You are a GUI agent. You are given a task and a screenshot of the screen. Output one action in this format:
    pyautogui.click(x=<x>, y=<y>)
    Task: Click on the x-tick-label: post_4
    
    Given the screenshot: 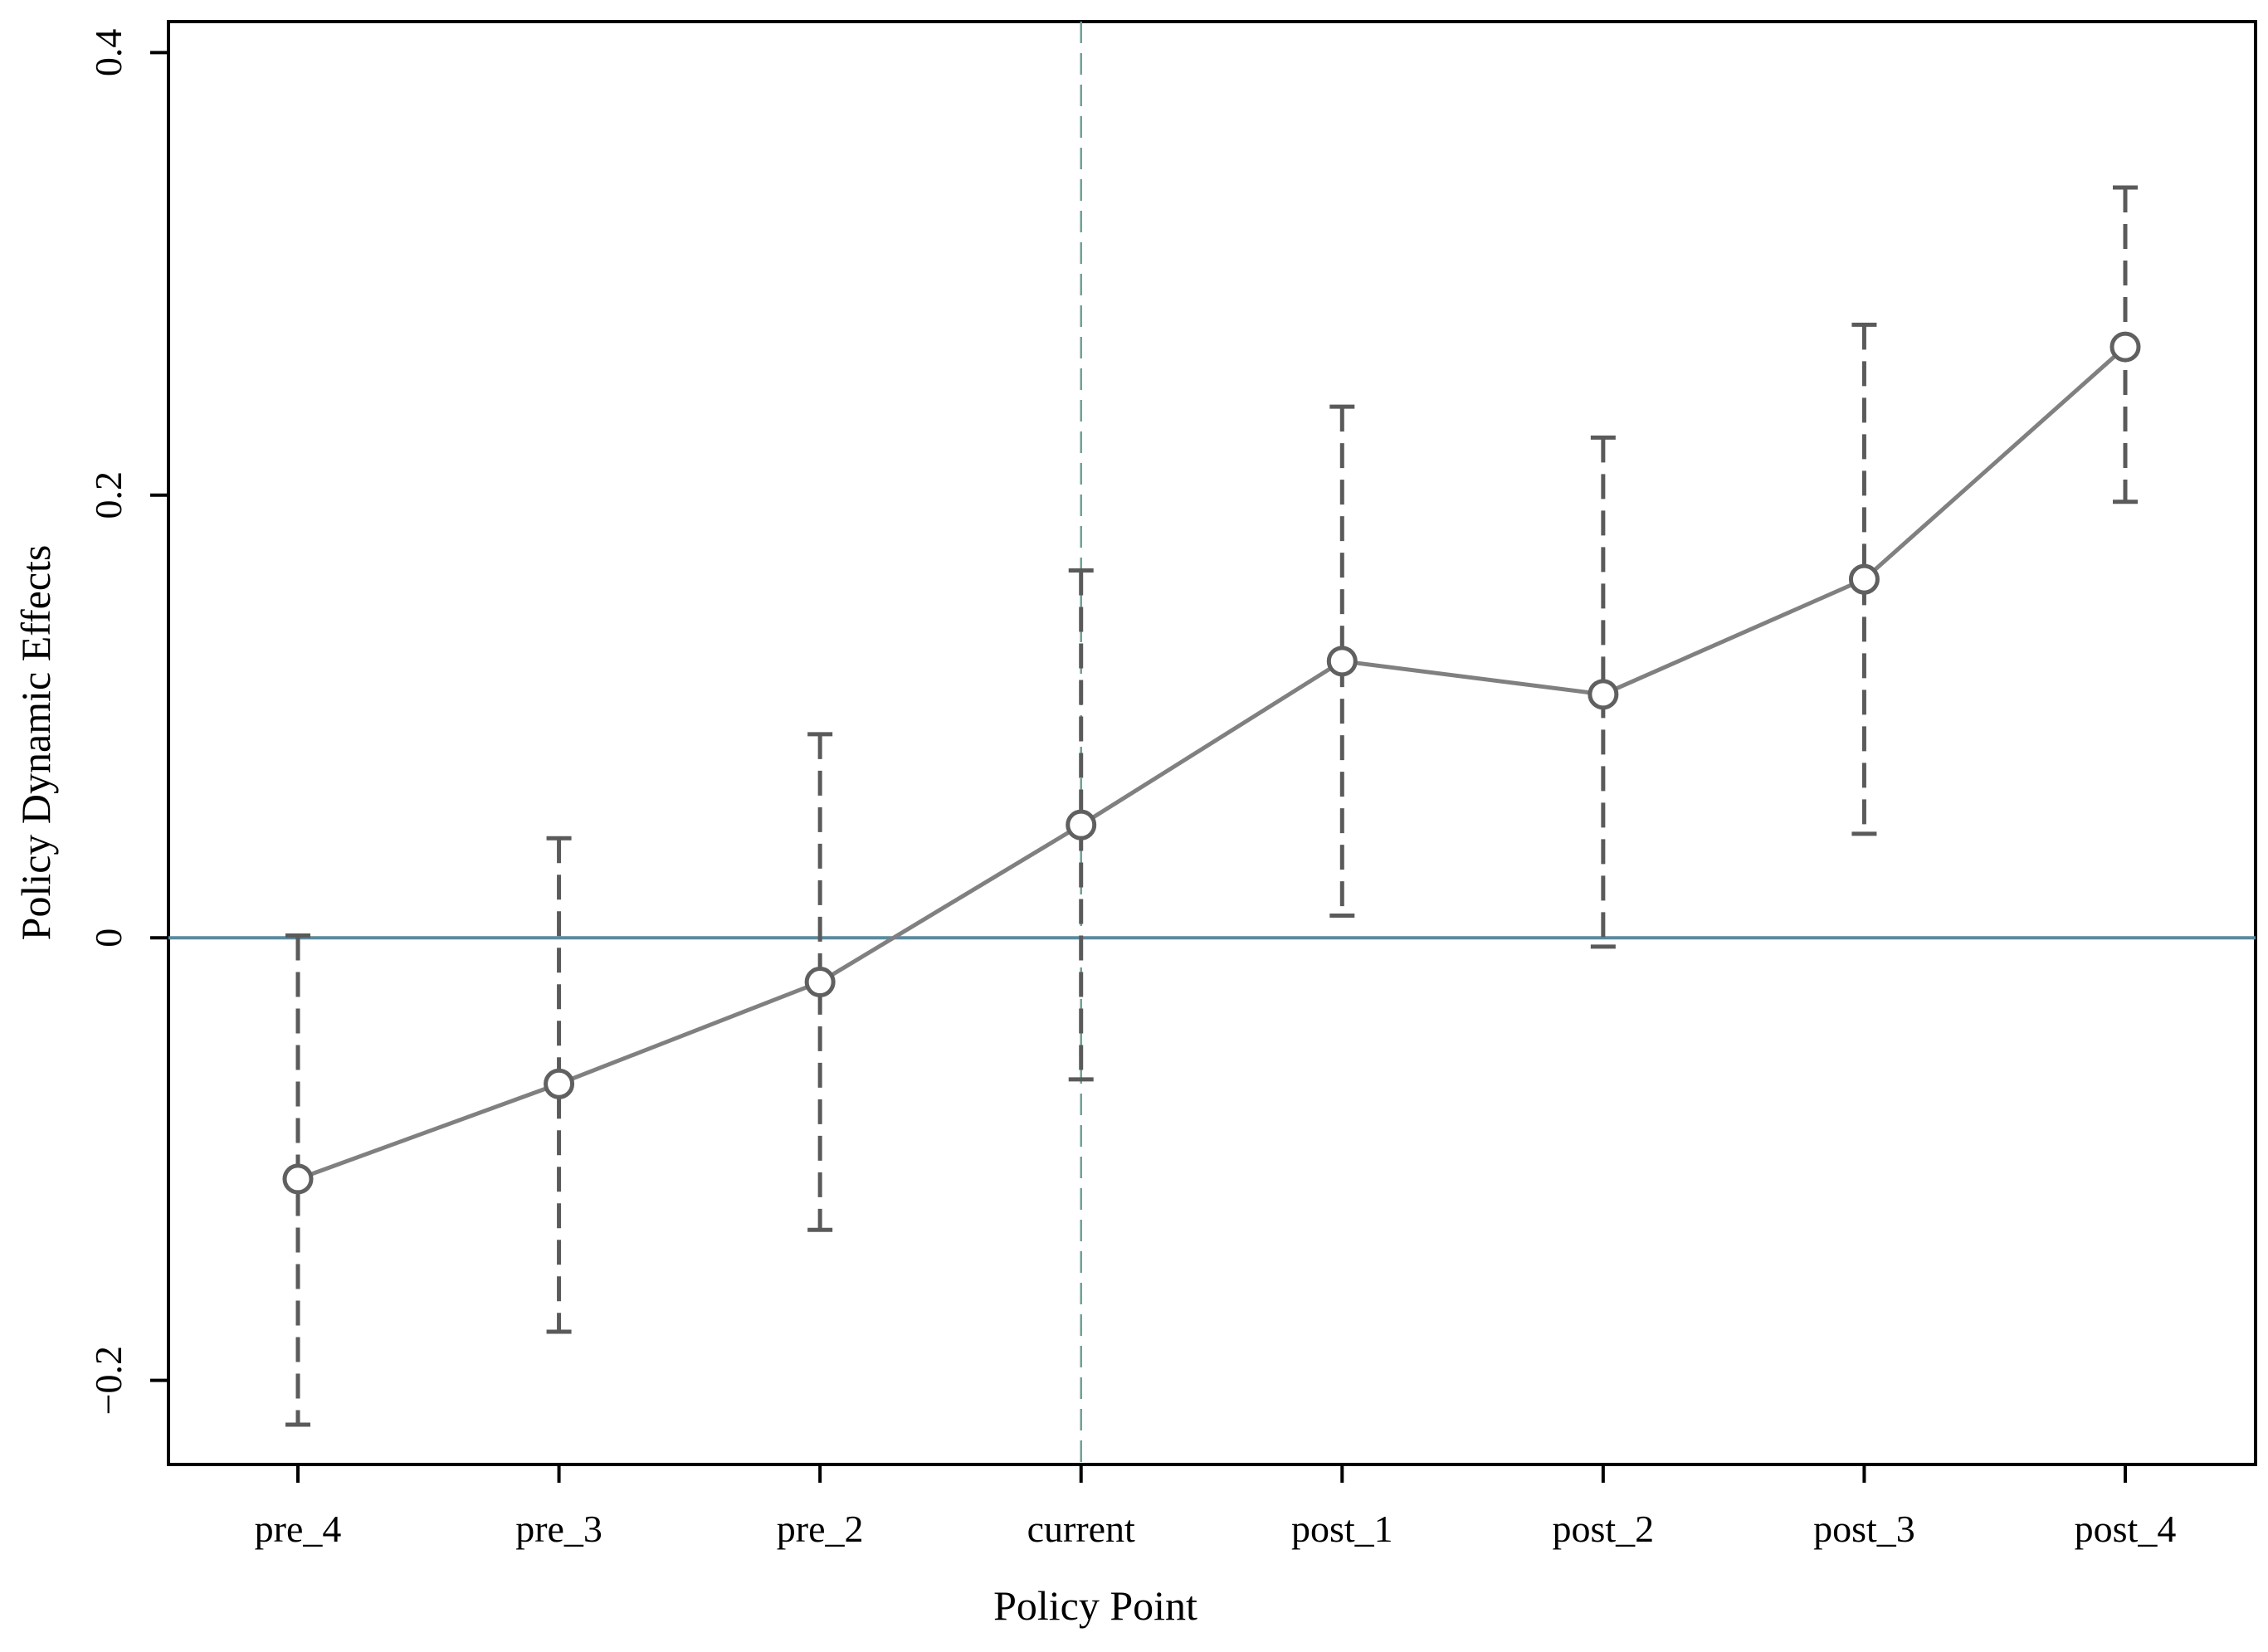 What is the action you would take?
    pyautogui.click(x=2126, y=1529)
    